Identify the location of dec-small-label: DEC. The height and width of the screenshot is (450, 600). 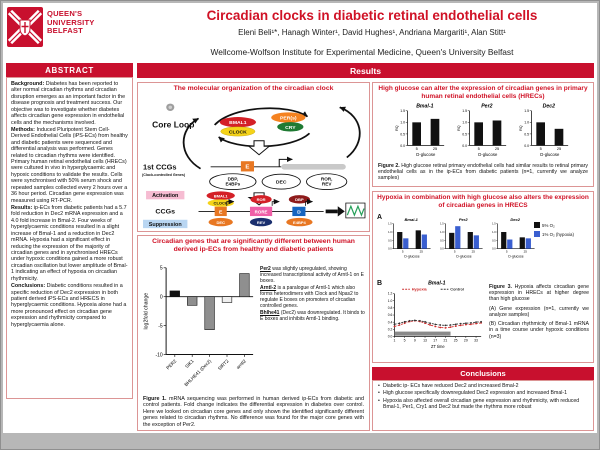
(220, 222).